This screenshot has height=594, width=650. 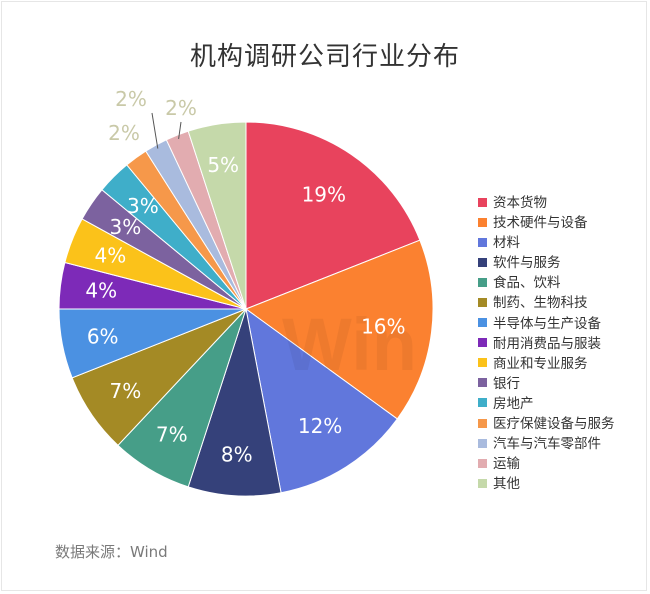 What do you see at coordinates (540, 223) in the screenshot?
I see `legend-label: 技术硬件与设备` at bounding box center [540, 223].